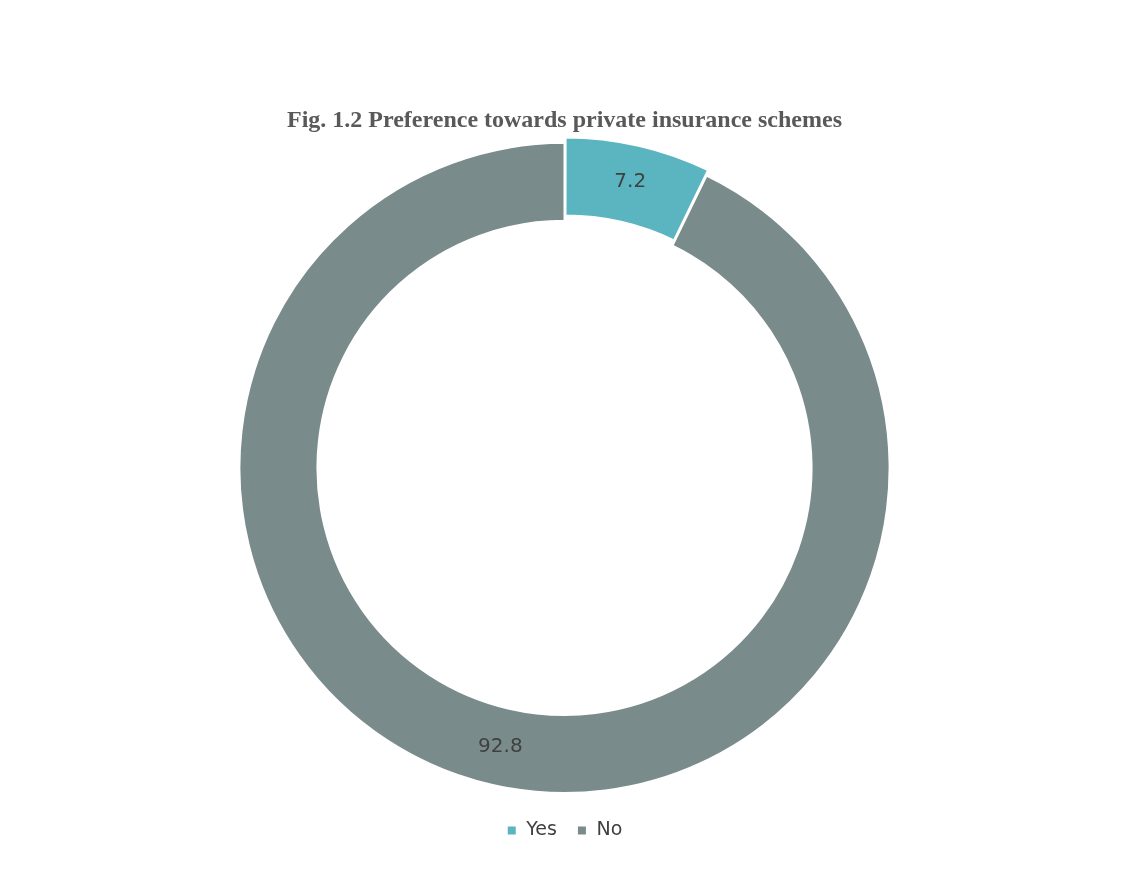 Image resolution: width=1129 pixels, height=878 pixels. Describe the element at coordinates (541, 828) in the screenshot. I see `legend-label: Yes` at that location.